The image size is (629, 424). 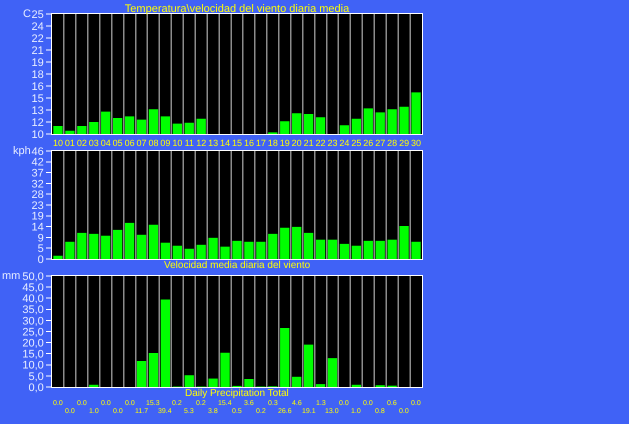 What do you see at coordinates (261, 143) in the screenshot?
I see `x-tick-label: 17` at bounding box center [261, 143].